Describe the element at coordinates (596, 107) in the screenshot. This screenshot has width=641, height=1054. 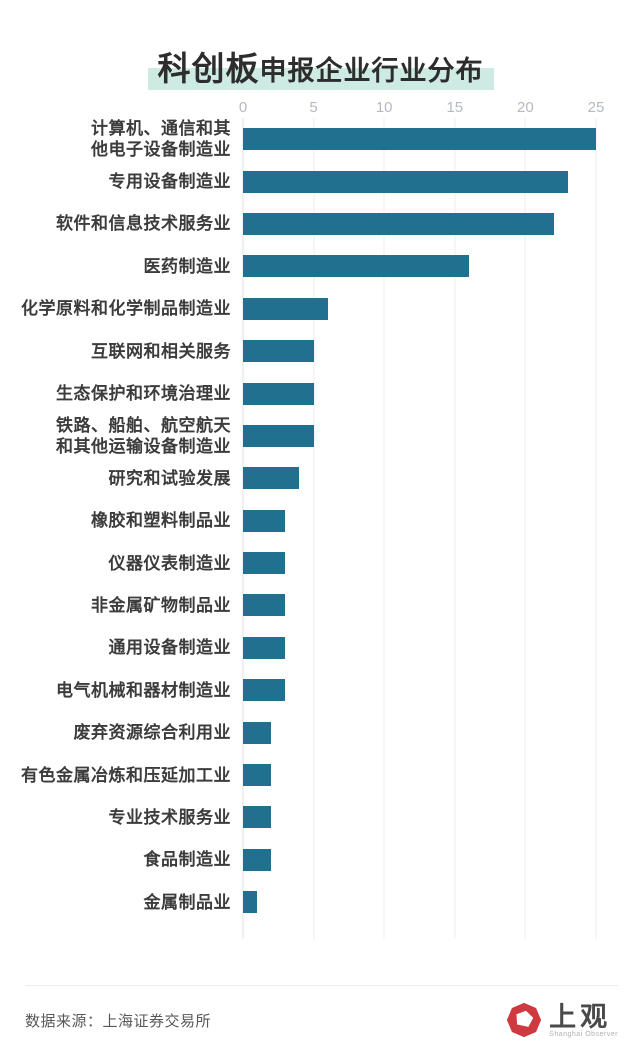
I see `x-axis-tick-label: 25` at that location.